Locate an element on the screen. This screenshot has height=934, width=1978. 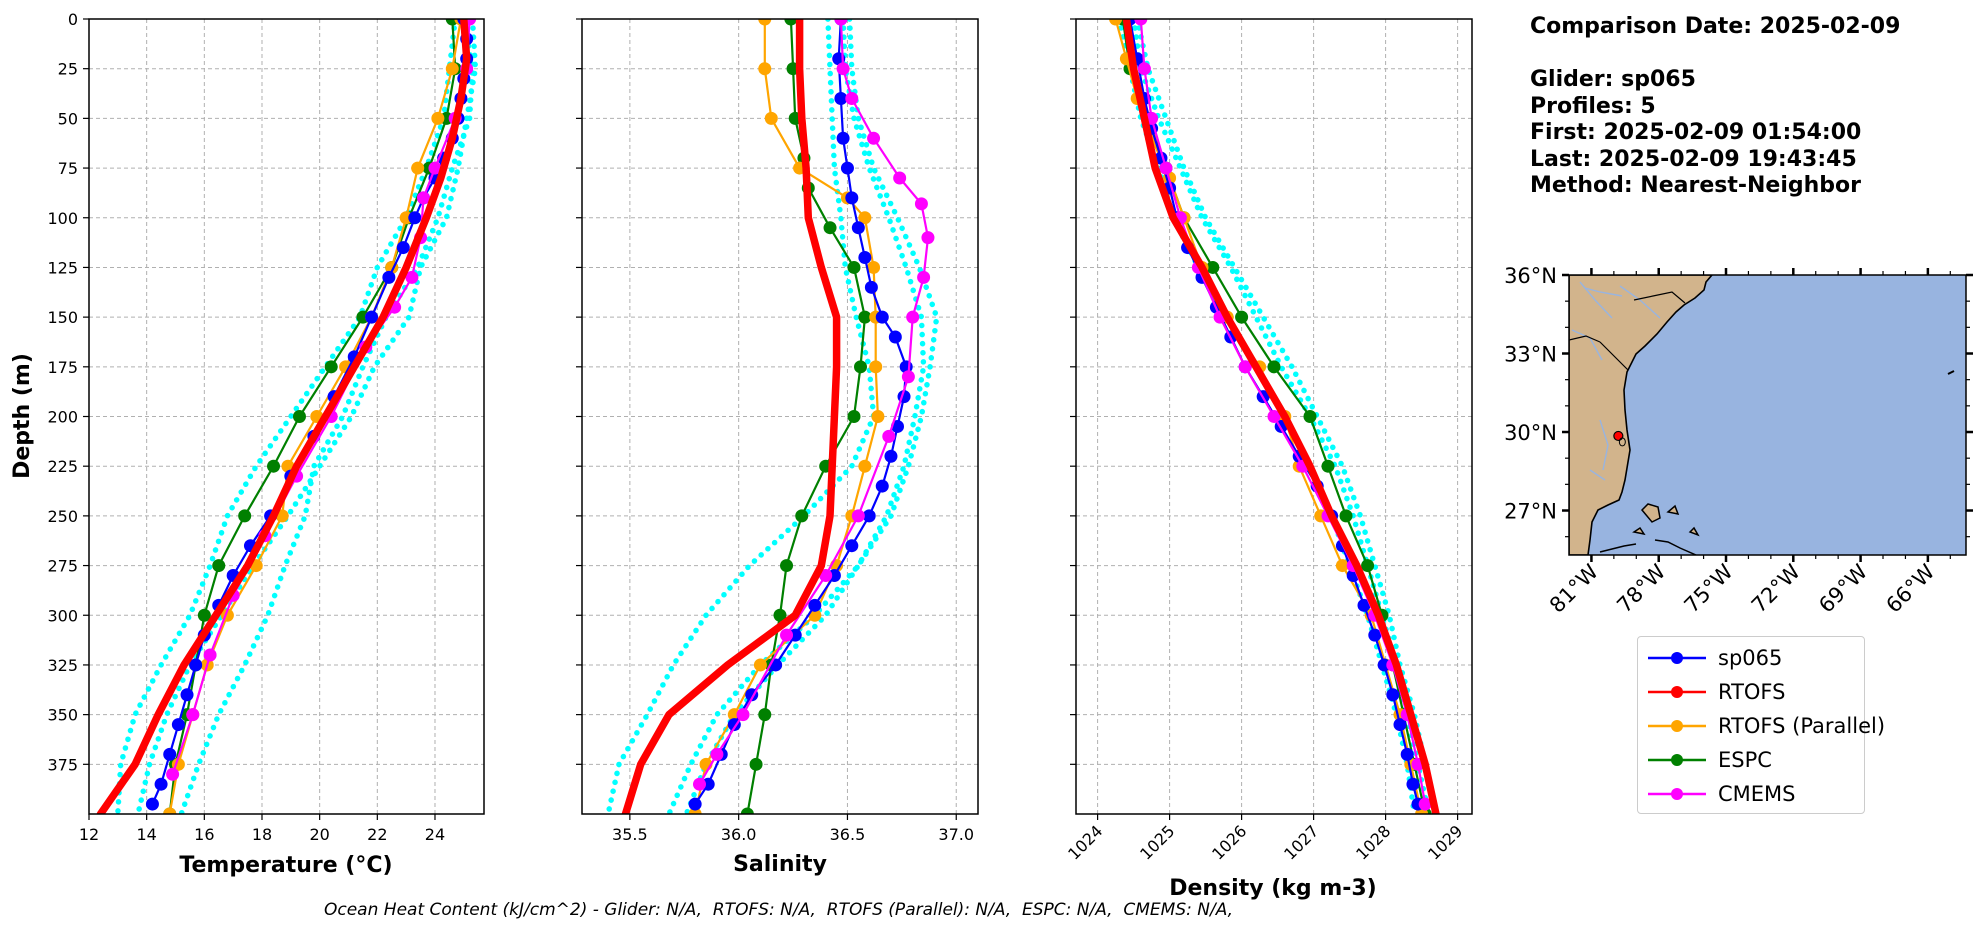
y-tick-label: 175 is located at coordinates (62, 367).